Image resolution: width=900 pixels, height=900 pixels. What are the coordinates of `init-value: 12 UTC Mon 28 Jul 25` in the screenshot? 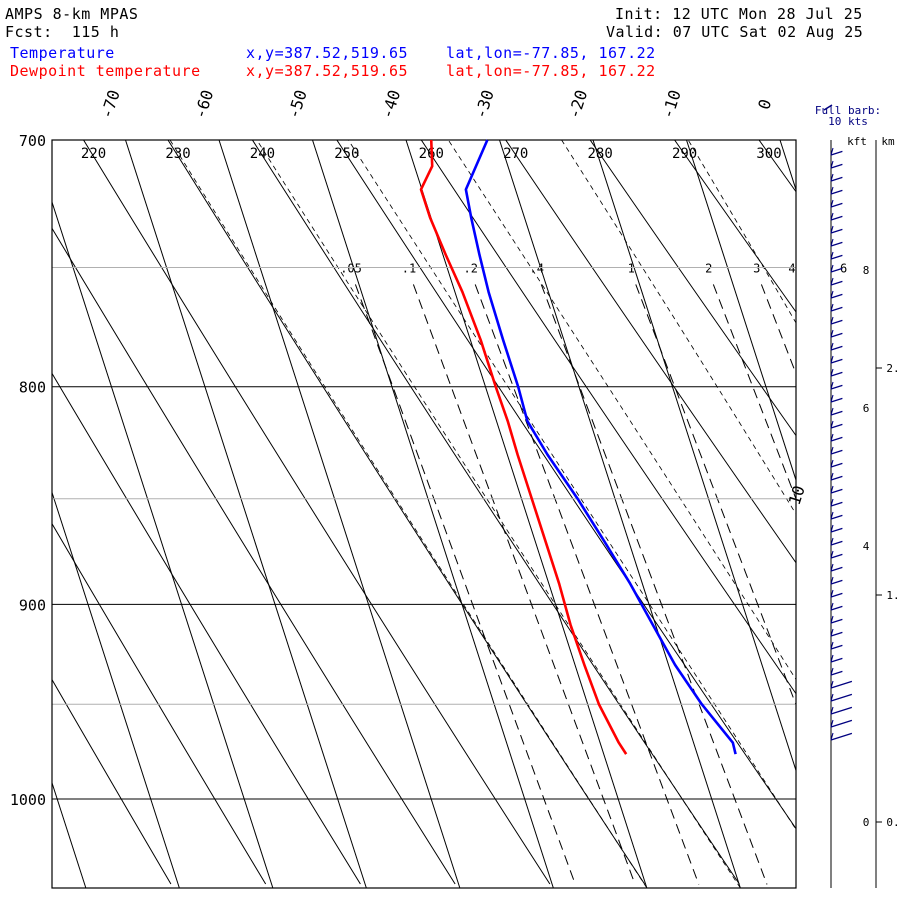 It's located at (767, 14).